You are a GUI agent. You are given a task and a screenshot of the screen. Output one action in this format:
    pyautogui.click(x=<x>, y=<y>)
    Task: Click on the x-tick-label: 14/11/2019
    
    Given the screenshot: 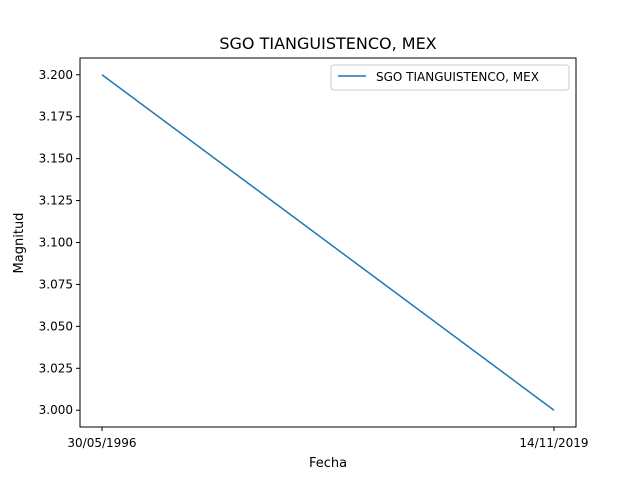 What is the action you would take?
    pyautogui.click(x=553, y=443)
    